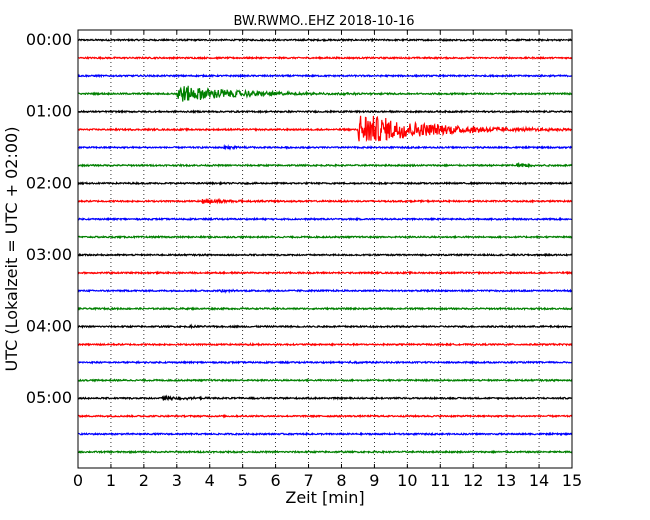 This screenshot has height=520, width=650. What do you see at coordinates (341, 480) in the screenshot?
I see `x-tick-label: 8` at bounding box center [341, 480].